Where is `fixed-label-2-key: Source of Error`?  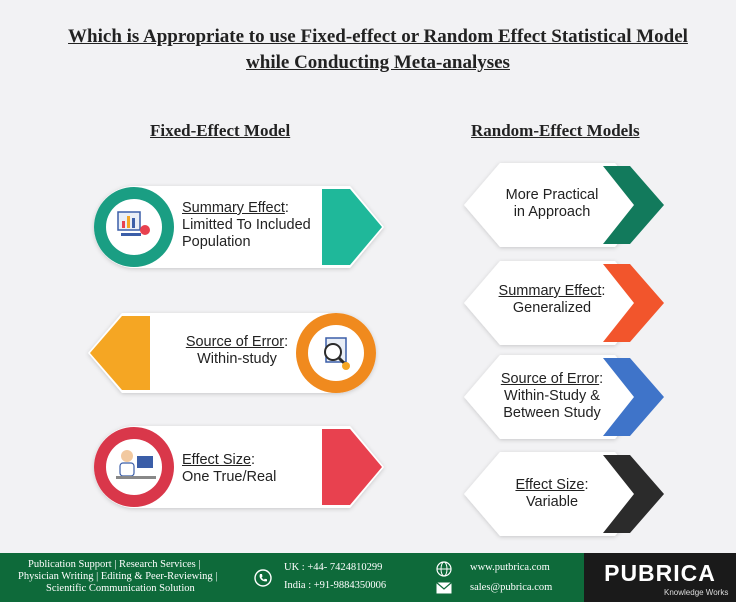
fixed-label-2-key: Source of Error is located at coordinates (235, 342).